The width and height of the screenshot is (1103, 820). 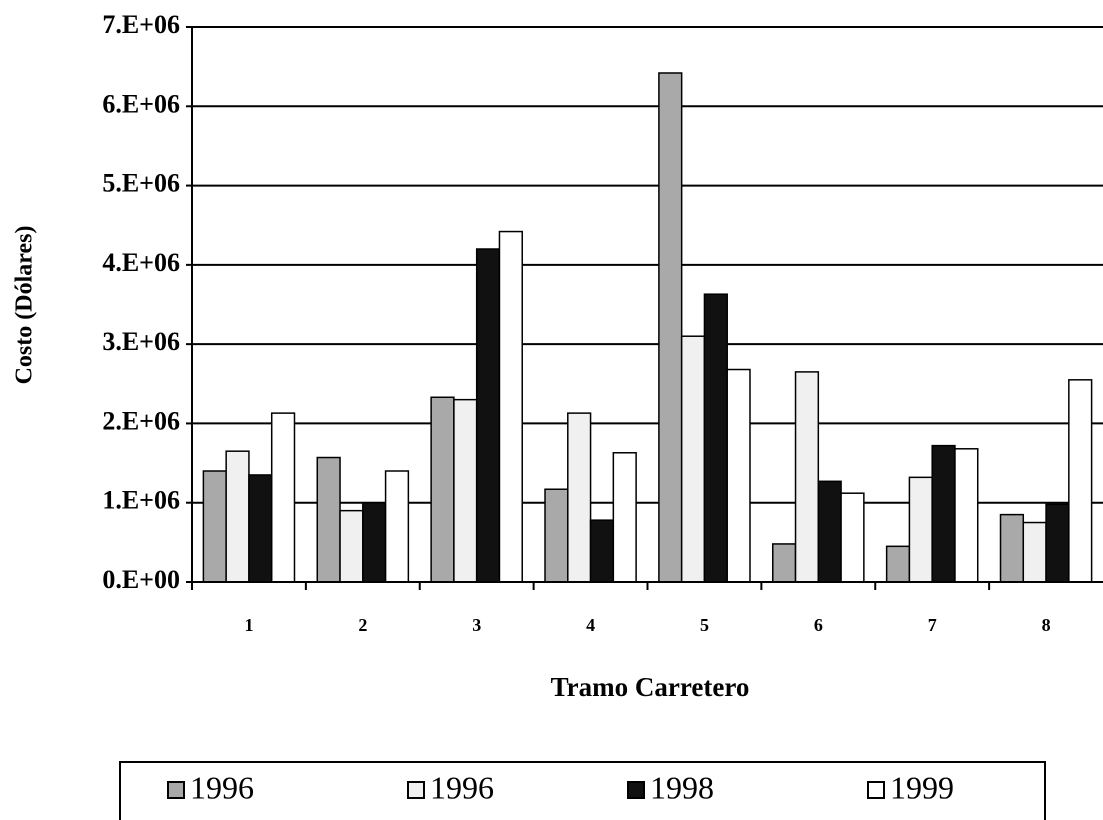 What do you see at coordinates (362, 625) in the screenshot?
I see `x-tick-label: 2` at bounding box center [362, 625].